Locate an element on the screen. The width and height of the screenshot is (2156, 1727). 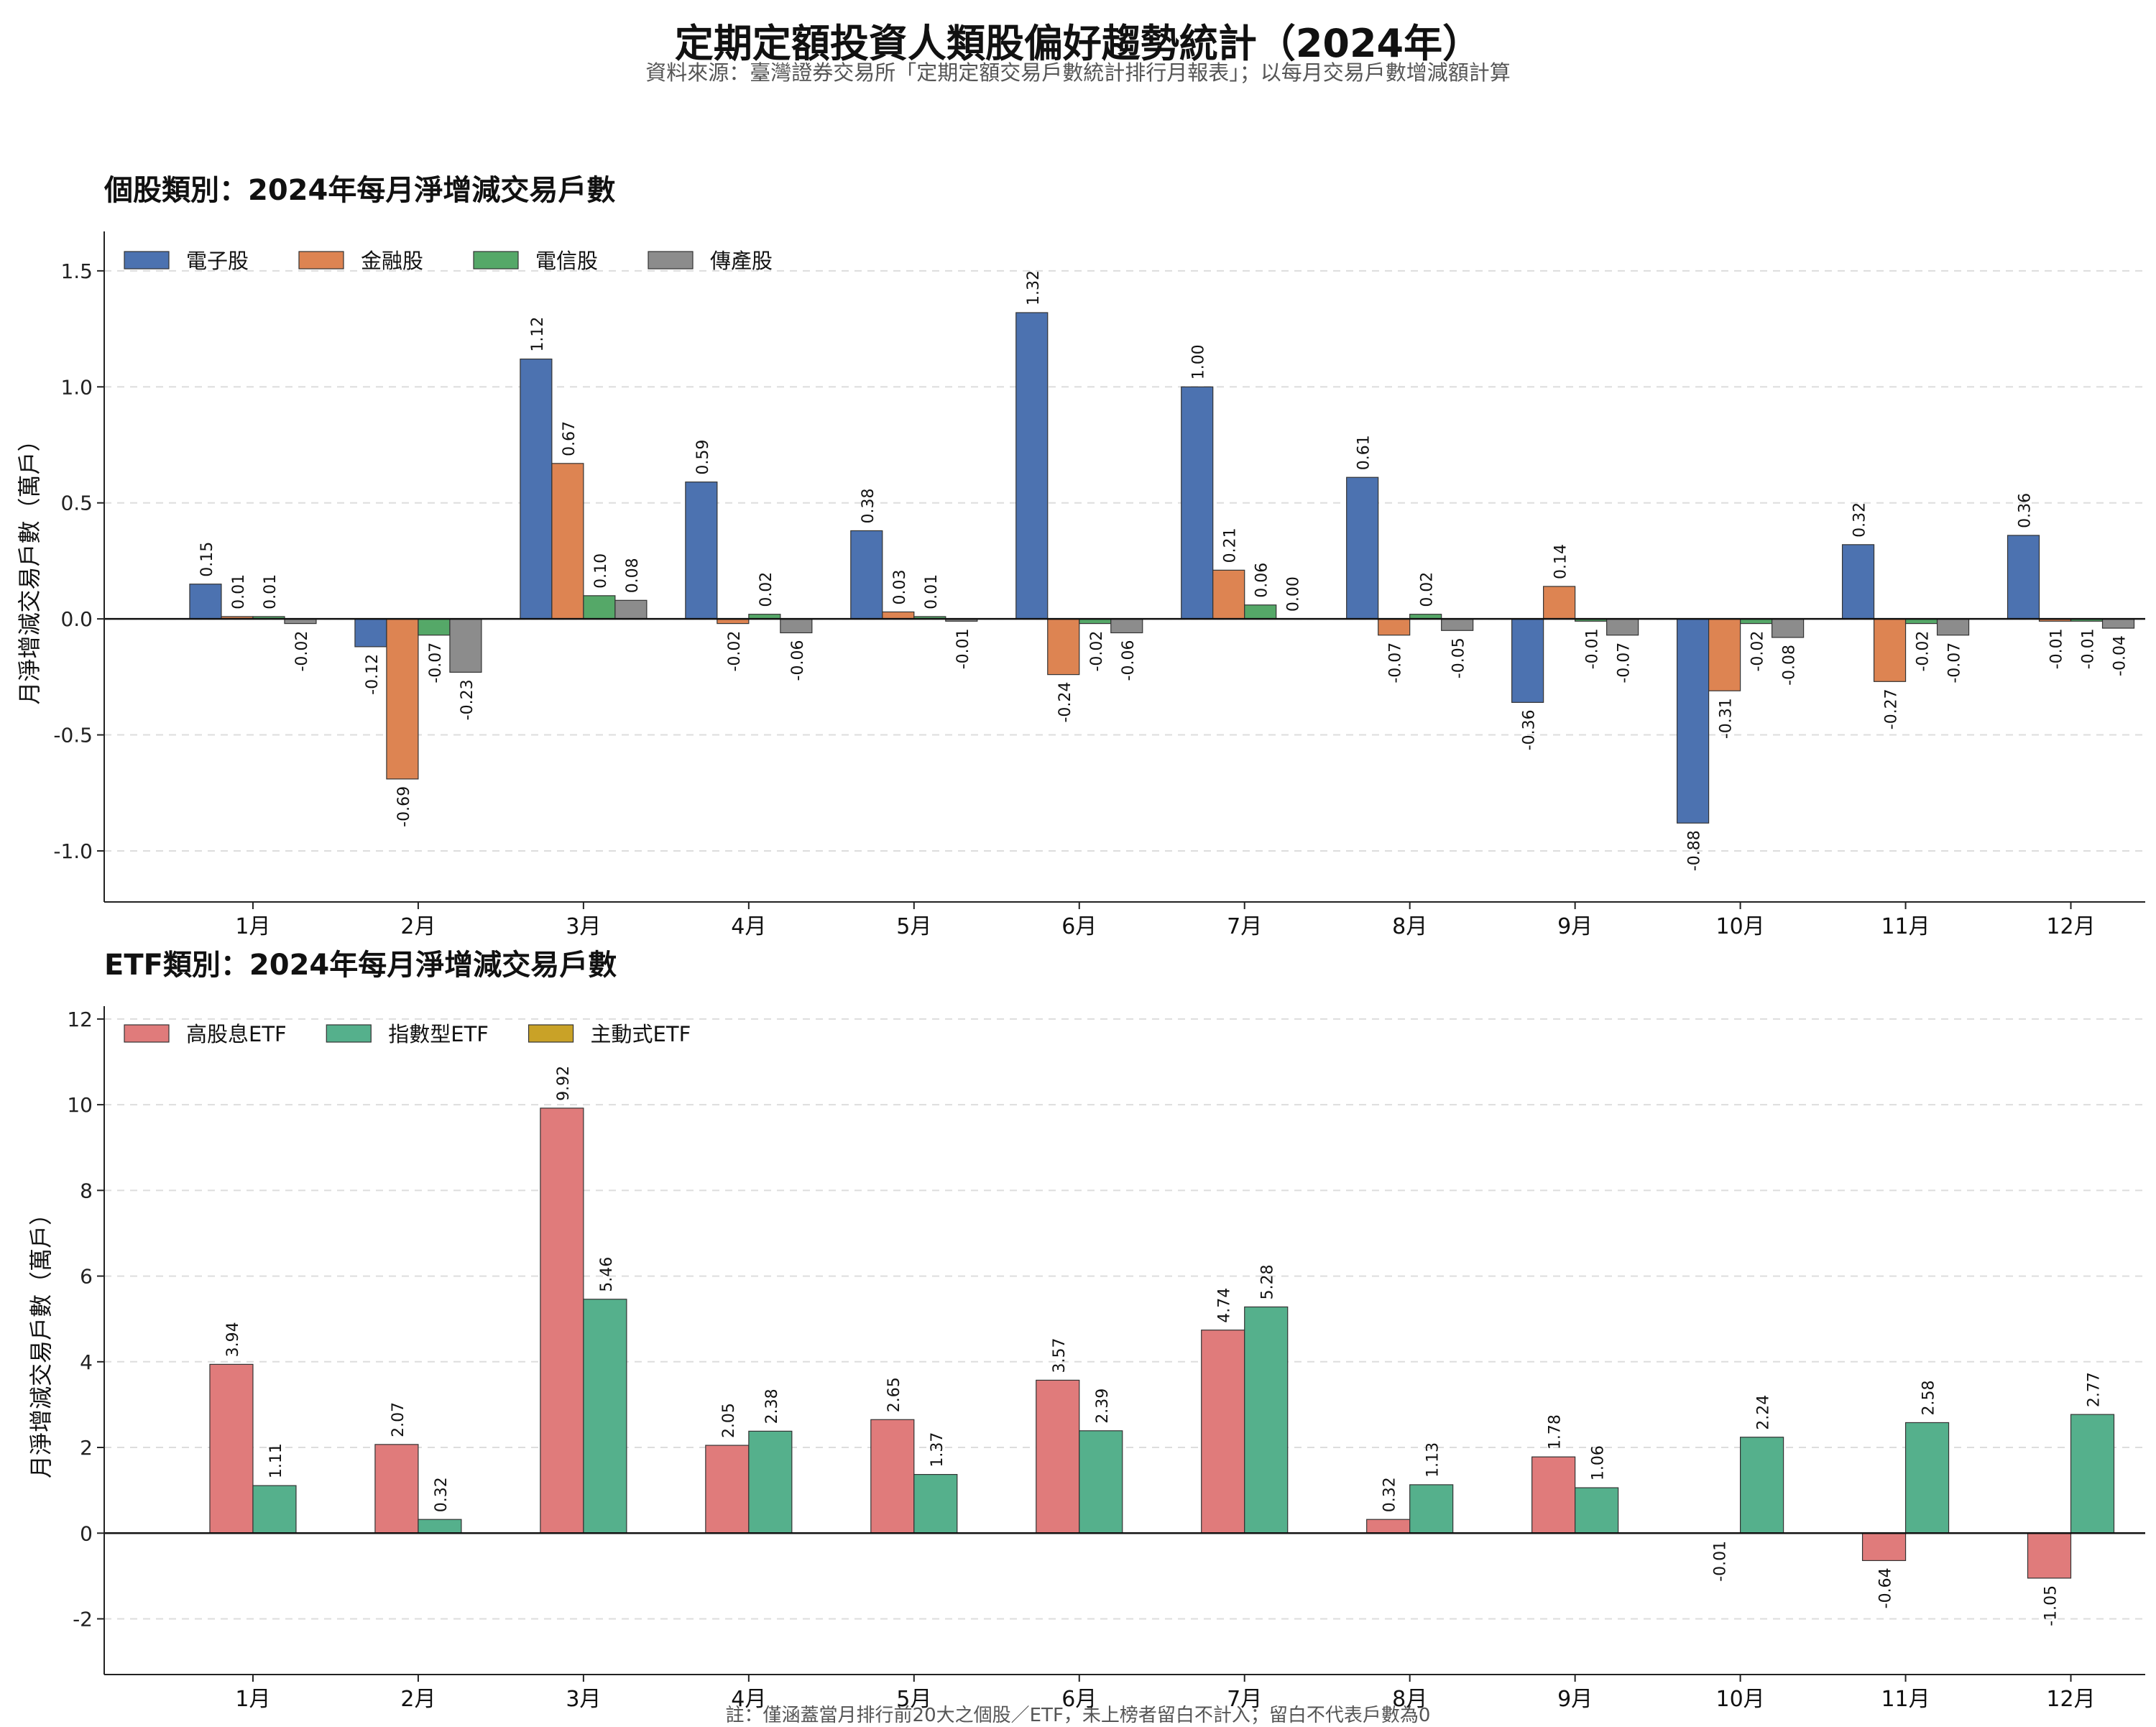
data-label: 1.13 is located at coordinates (1433, 1460).